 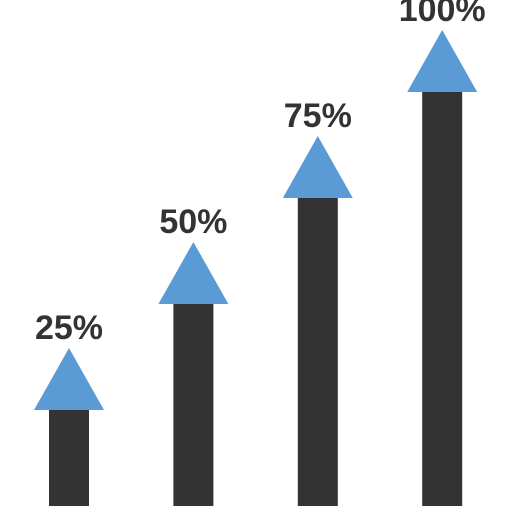 I want to click on value-label: 50%, so click(x=193, y=222).